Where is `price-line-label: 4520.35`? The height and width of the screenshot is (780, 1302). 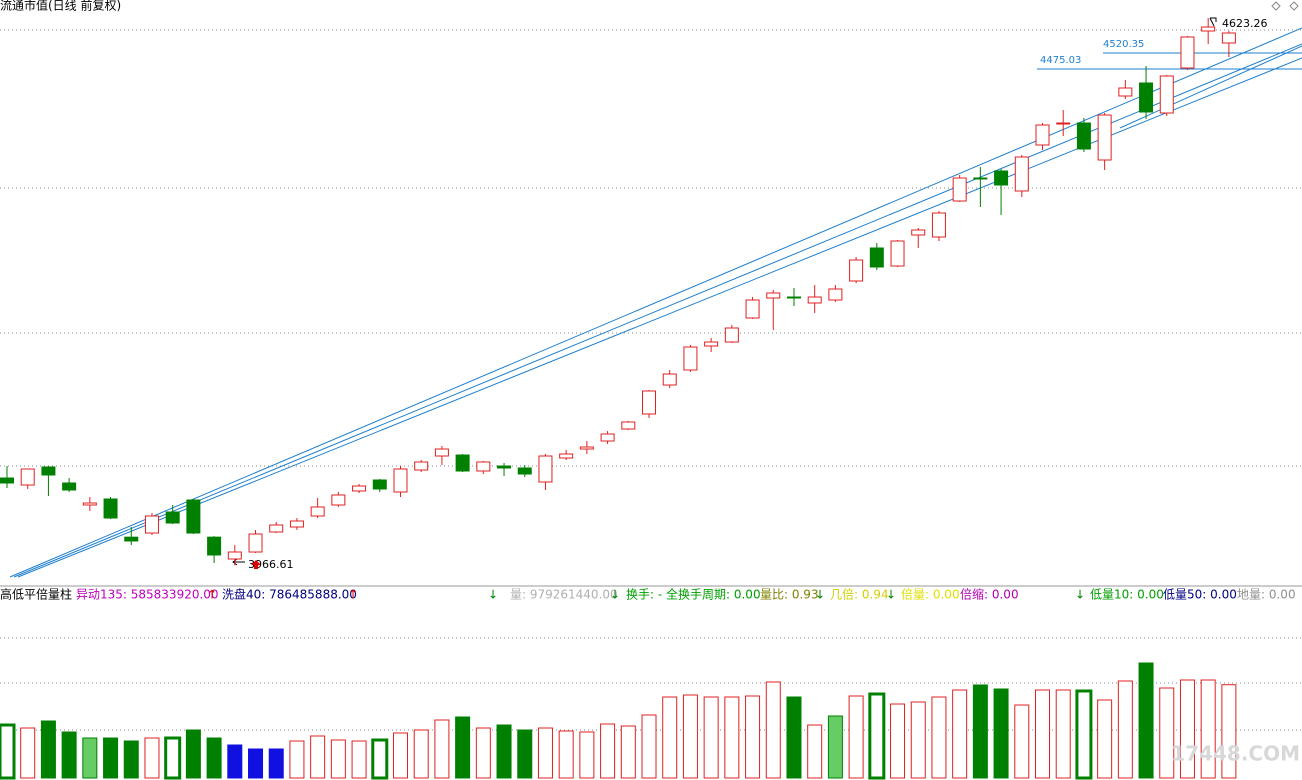 price-line-label: 4520.35 is located at coordinates (1123, 44).